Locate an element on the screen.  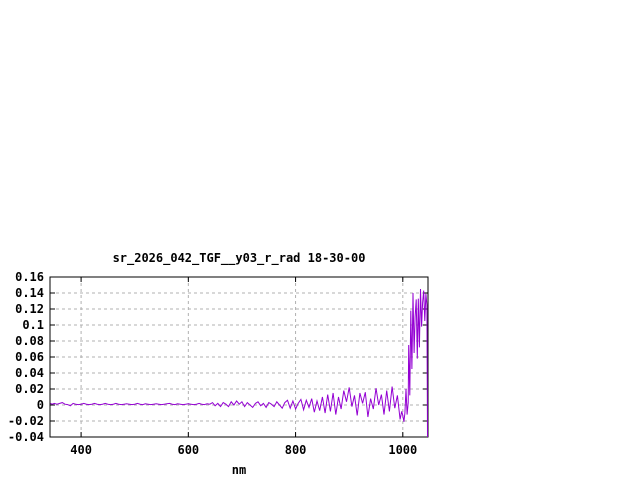
y-tick-label: 0.04 is located at coordinates (29, 373).